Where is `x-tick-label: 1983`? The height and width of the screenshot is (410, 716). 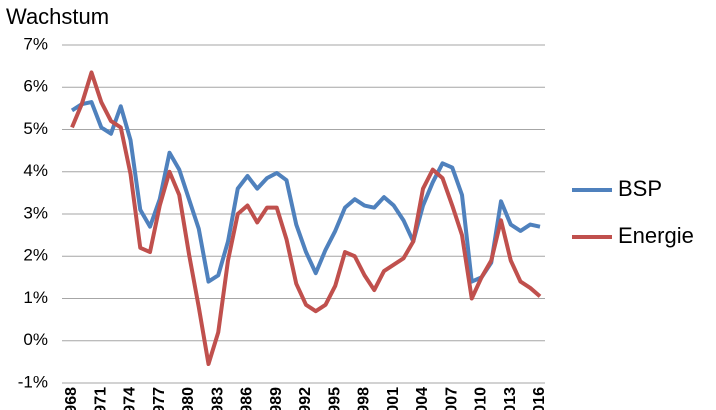 x-tick-label: 1983 is located at coordinates (217, 398).